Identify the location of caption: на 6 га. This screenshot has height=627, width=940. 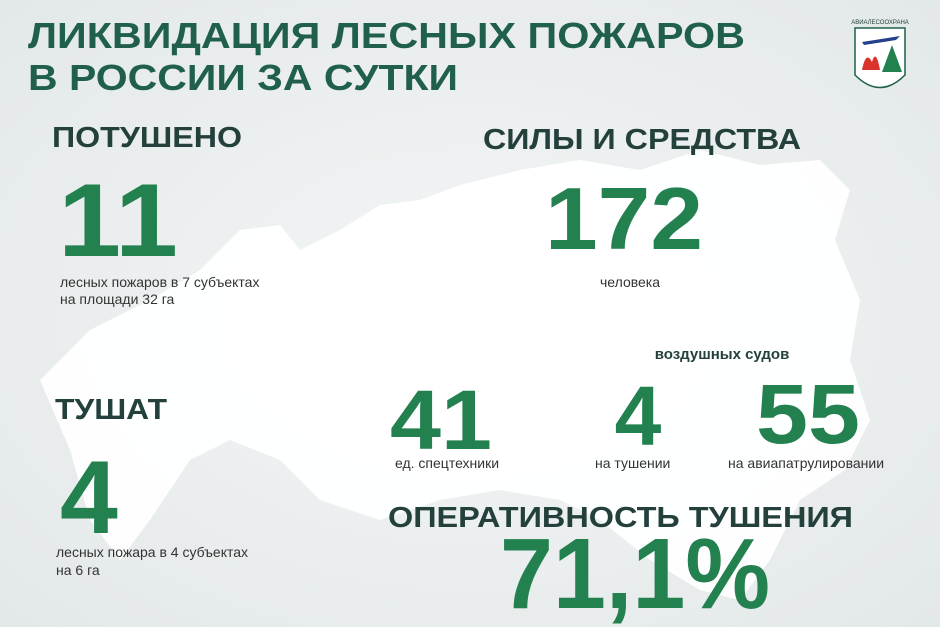
(78, 570).